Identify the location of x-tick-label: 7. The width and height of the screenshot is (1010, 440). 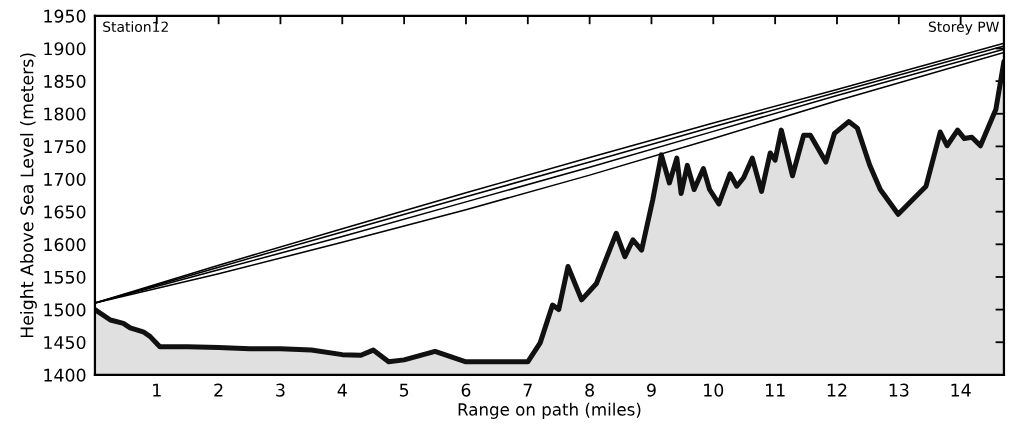
(527, 390).